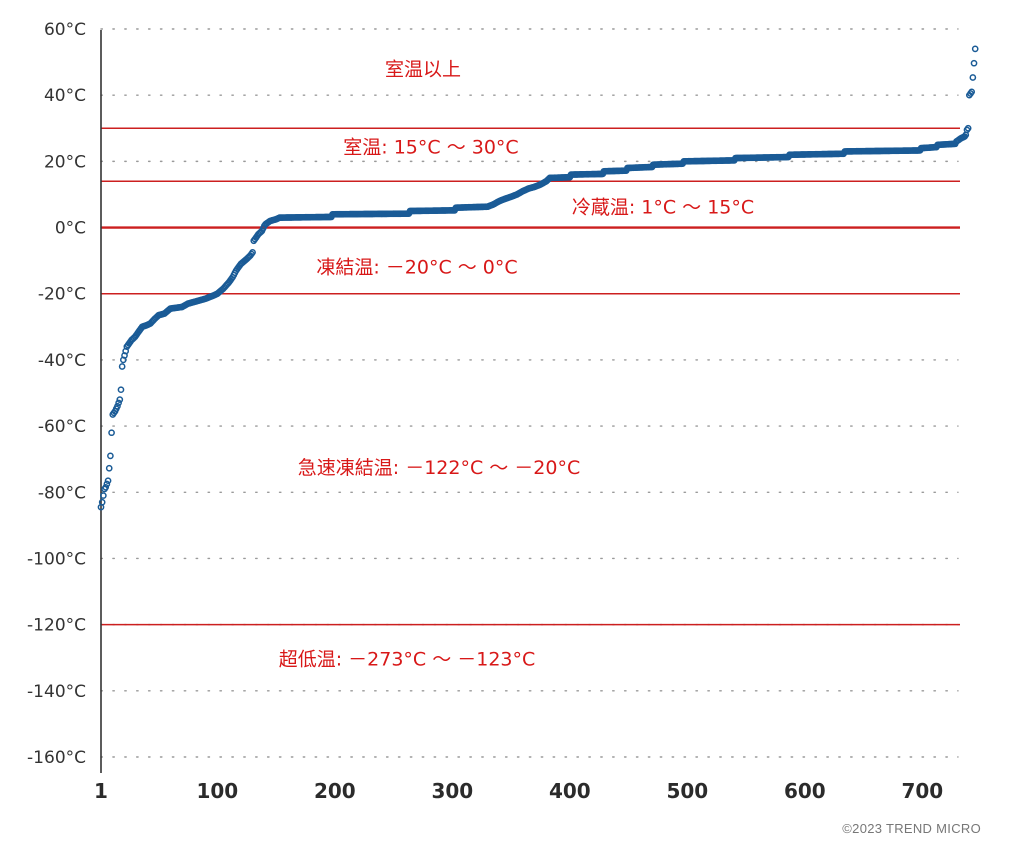 The width and height of the screenshot is (1011, 855). What do you see at coordinates (62, 361) in the screenshot?
I see `y-tick-label: -40°C` at bounding box center [62, 361].